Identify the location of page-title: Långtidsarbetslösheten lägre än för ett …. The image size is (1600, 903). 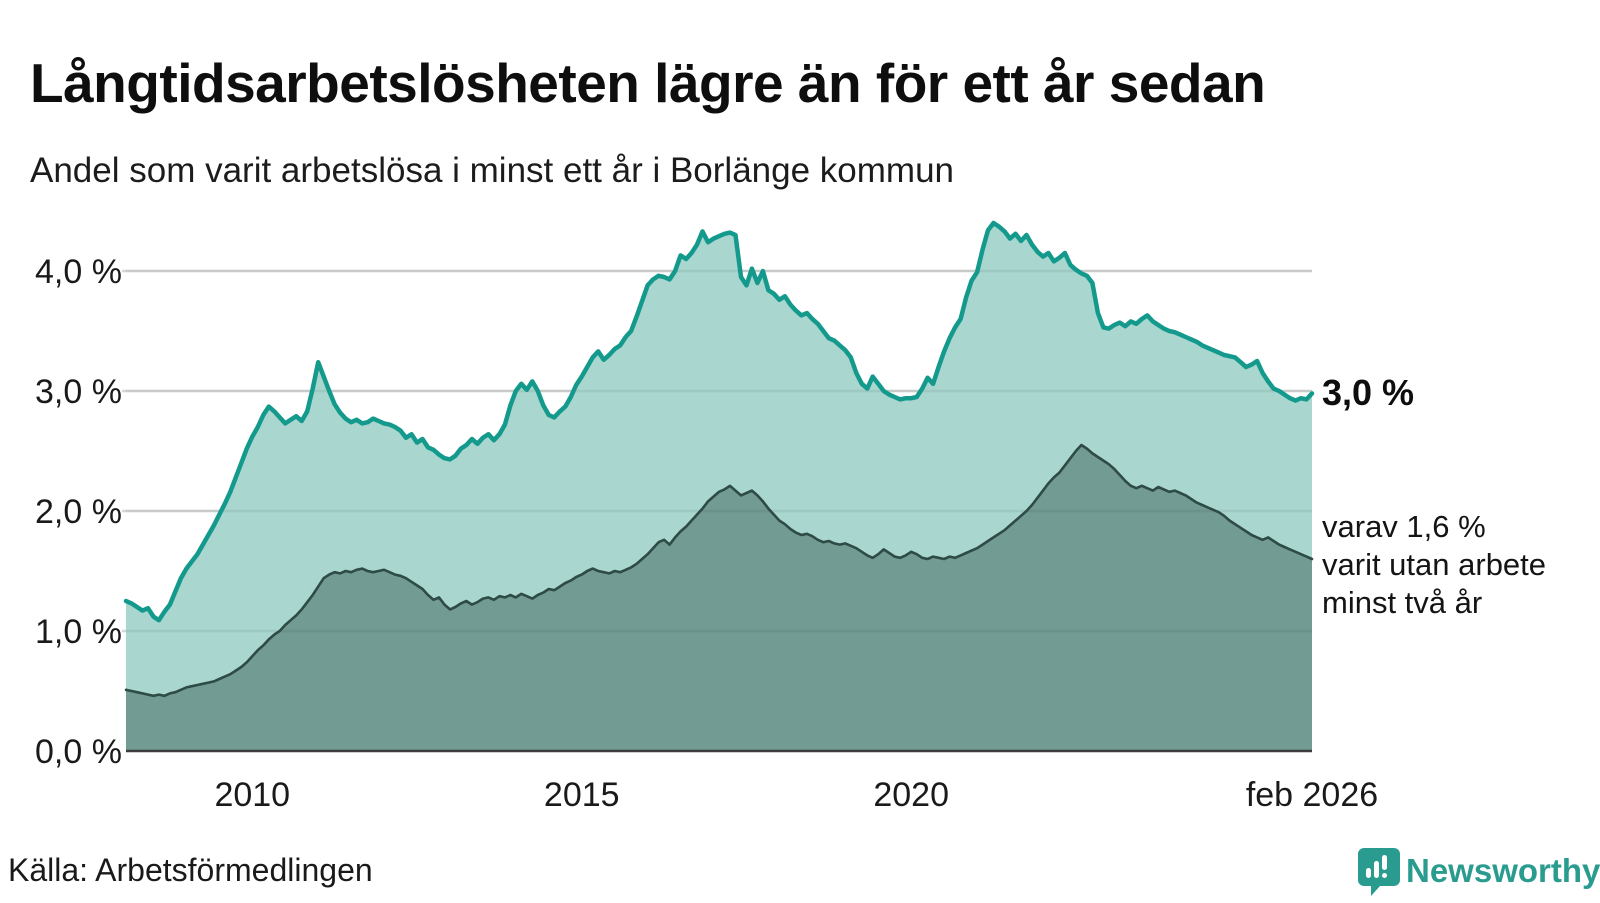
(648, 82).